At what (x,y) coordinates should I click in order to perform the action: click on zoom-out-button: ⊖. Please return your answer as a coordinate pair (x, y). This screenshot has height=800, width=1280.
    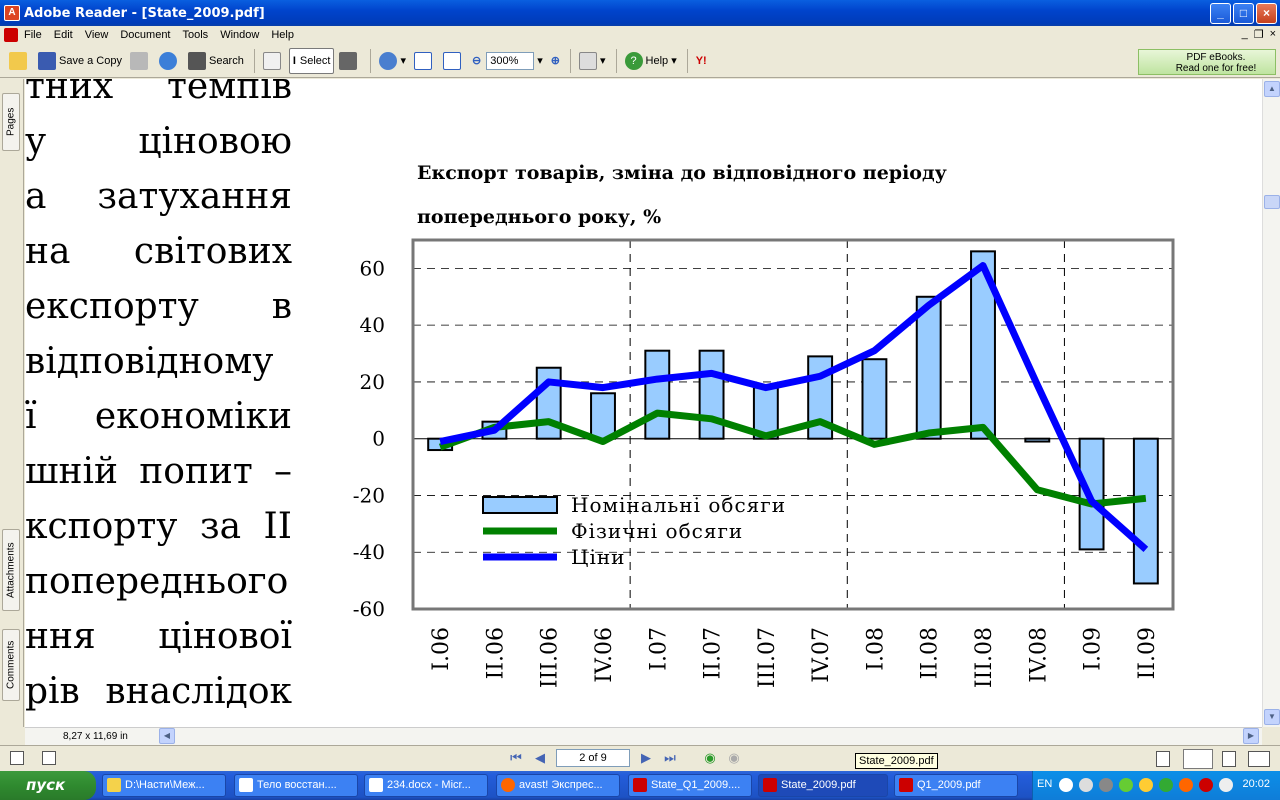
    Looking at the image, I should click on (476, 61).